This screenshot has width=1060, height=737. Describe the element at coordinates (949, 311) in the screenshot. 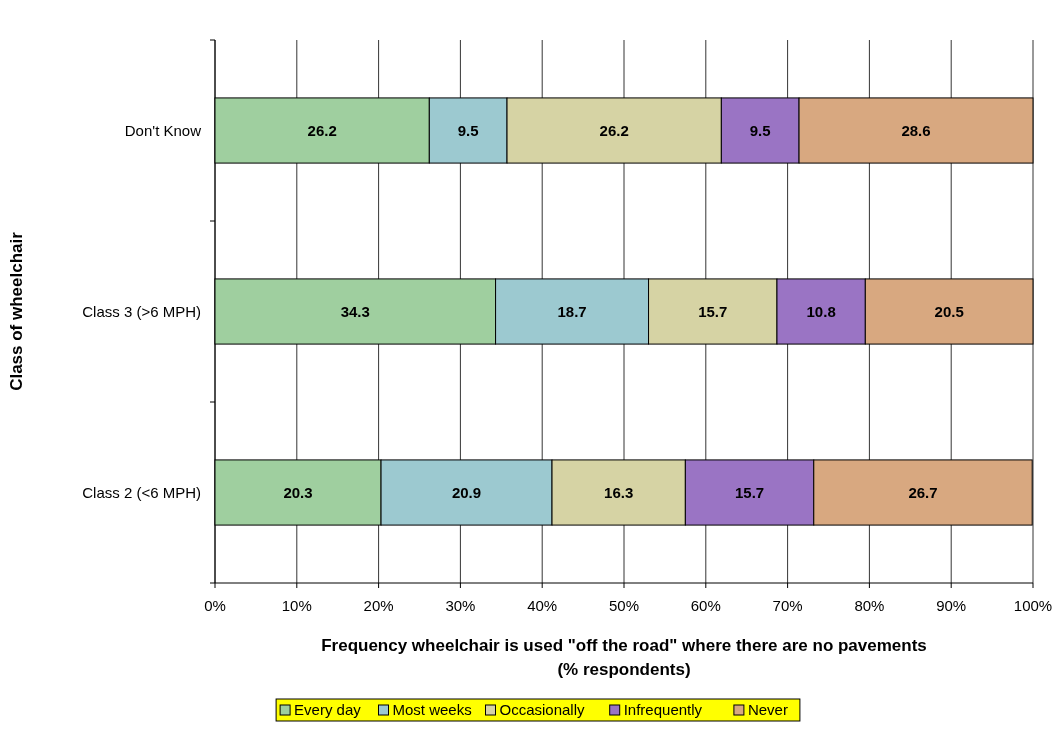

I see `data-label: 20.5` at that location.